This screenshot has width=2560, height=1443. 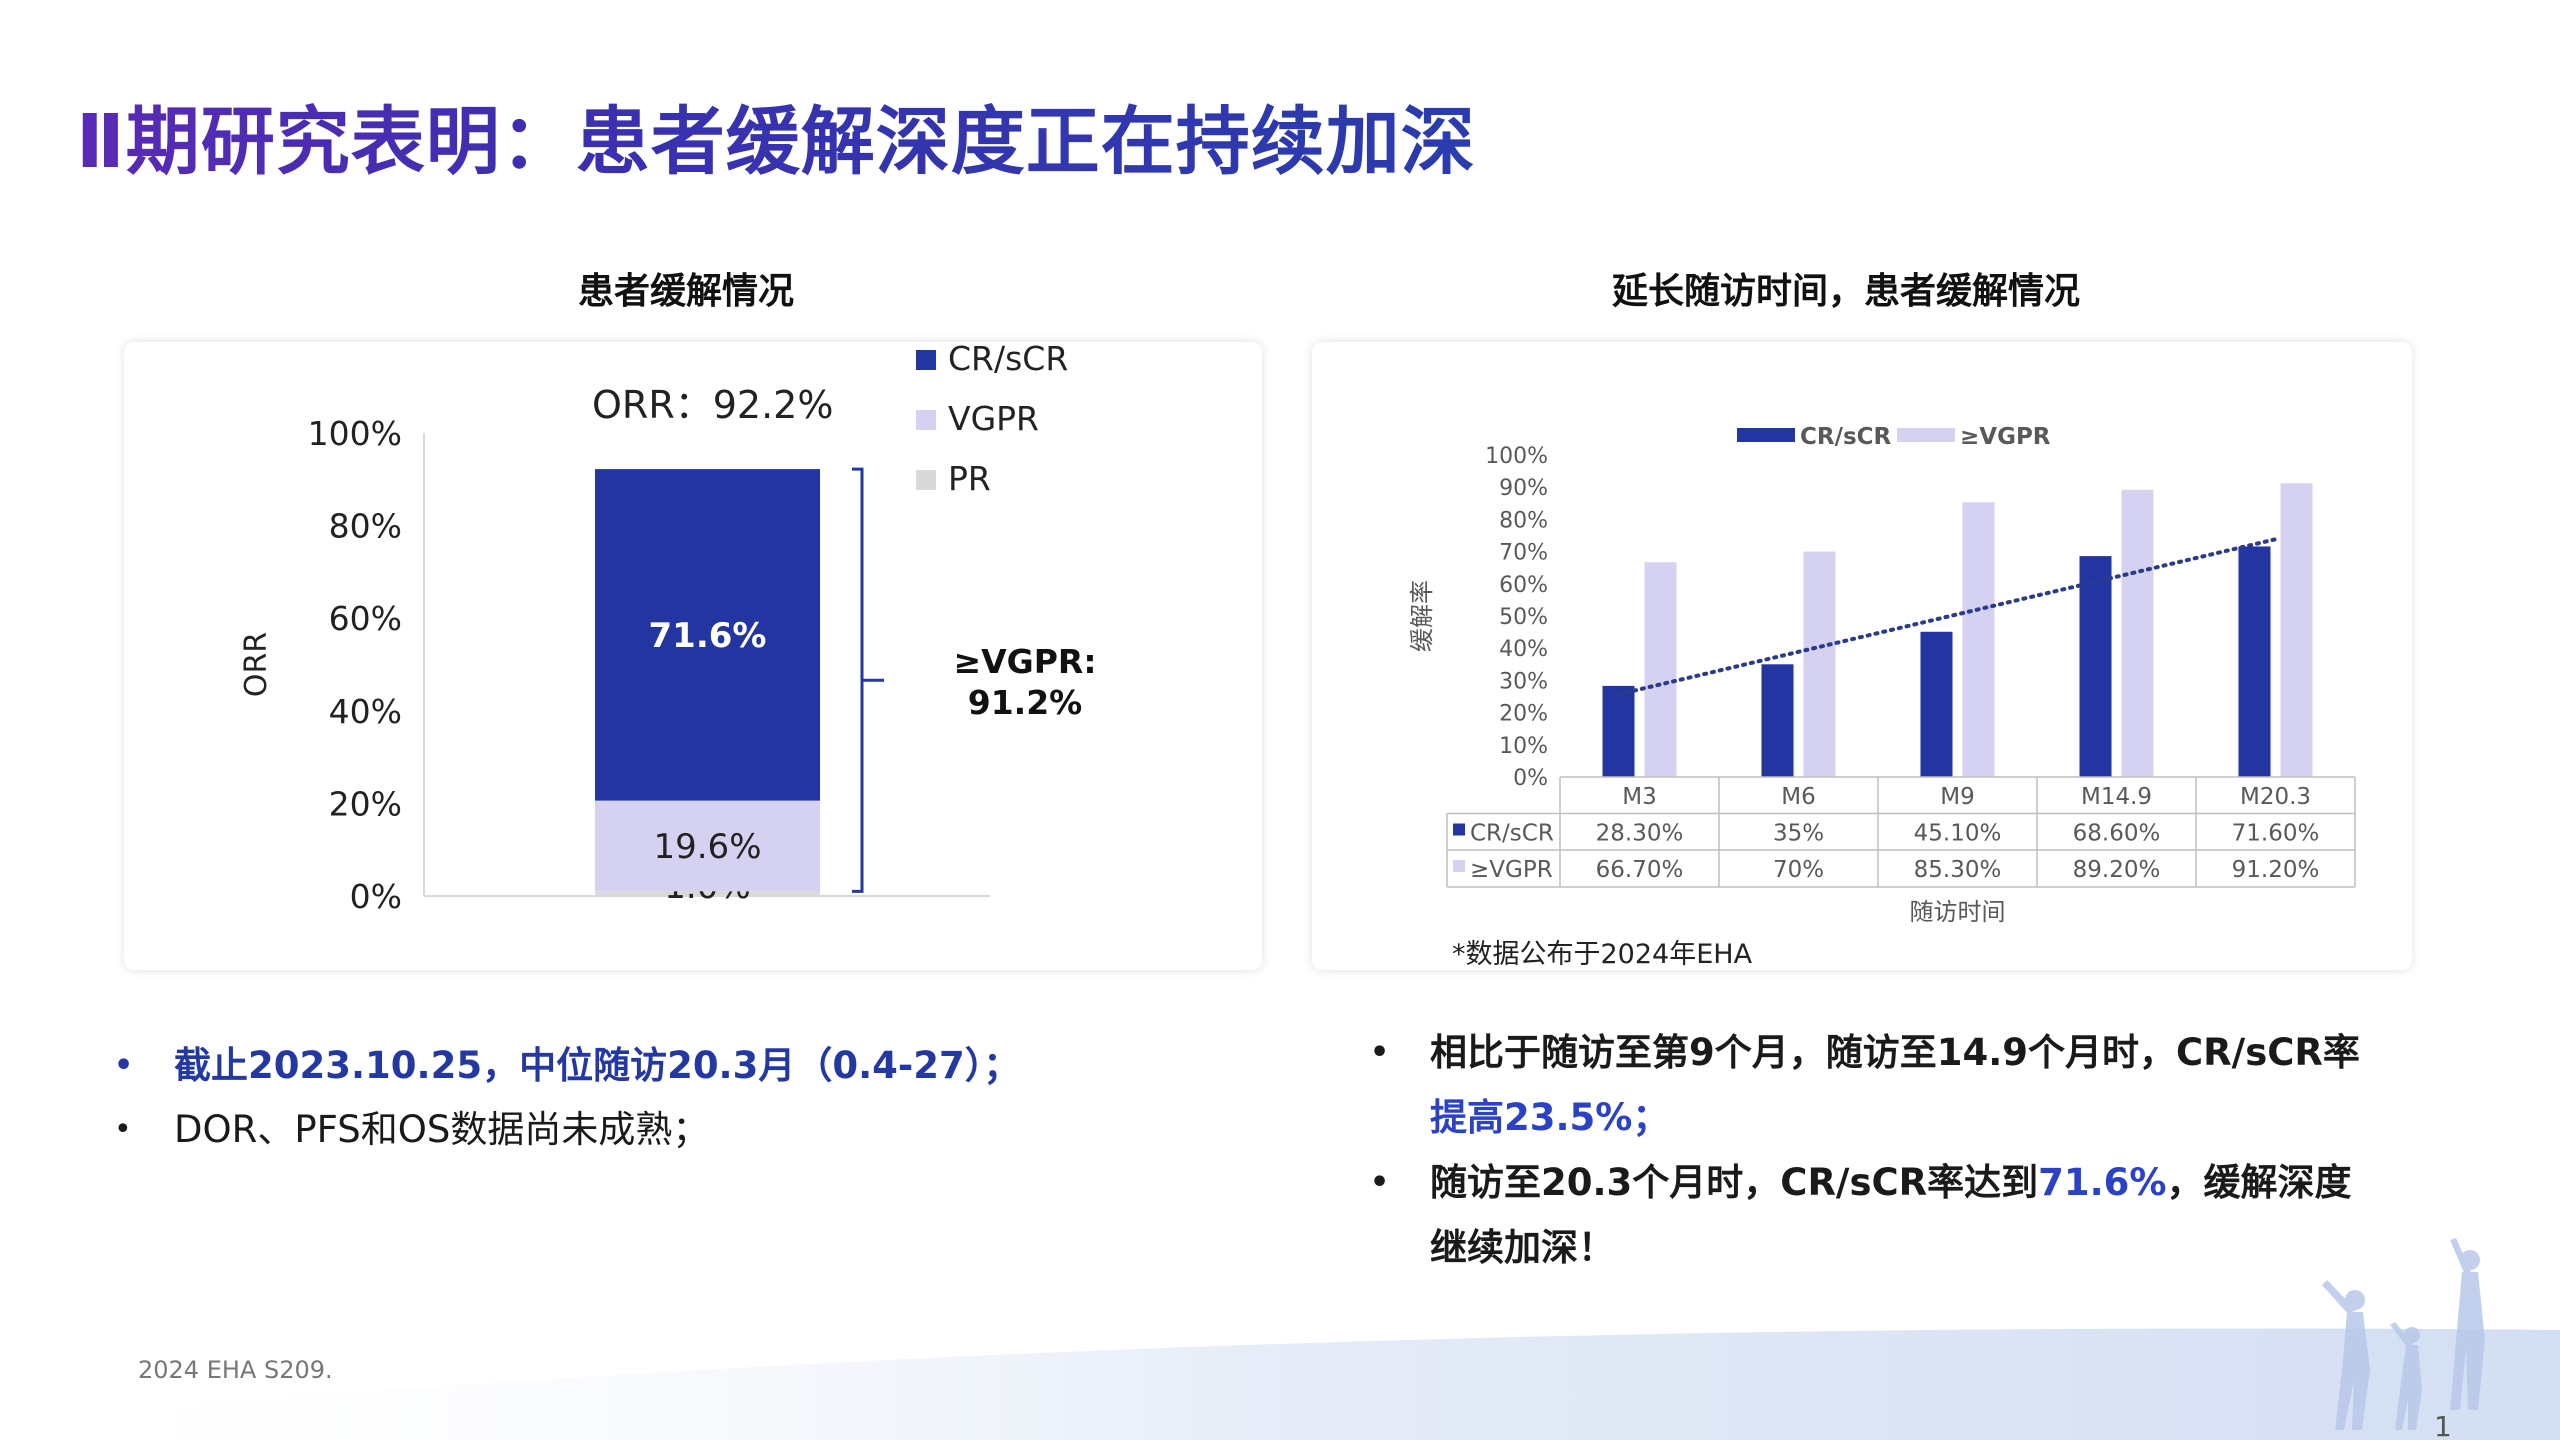 I want to click on left-bullet-2-text: DOR、PFS和OS数据尚未成熟；, so click(x=442, y=1129).